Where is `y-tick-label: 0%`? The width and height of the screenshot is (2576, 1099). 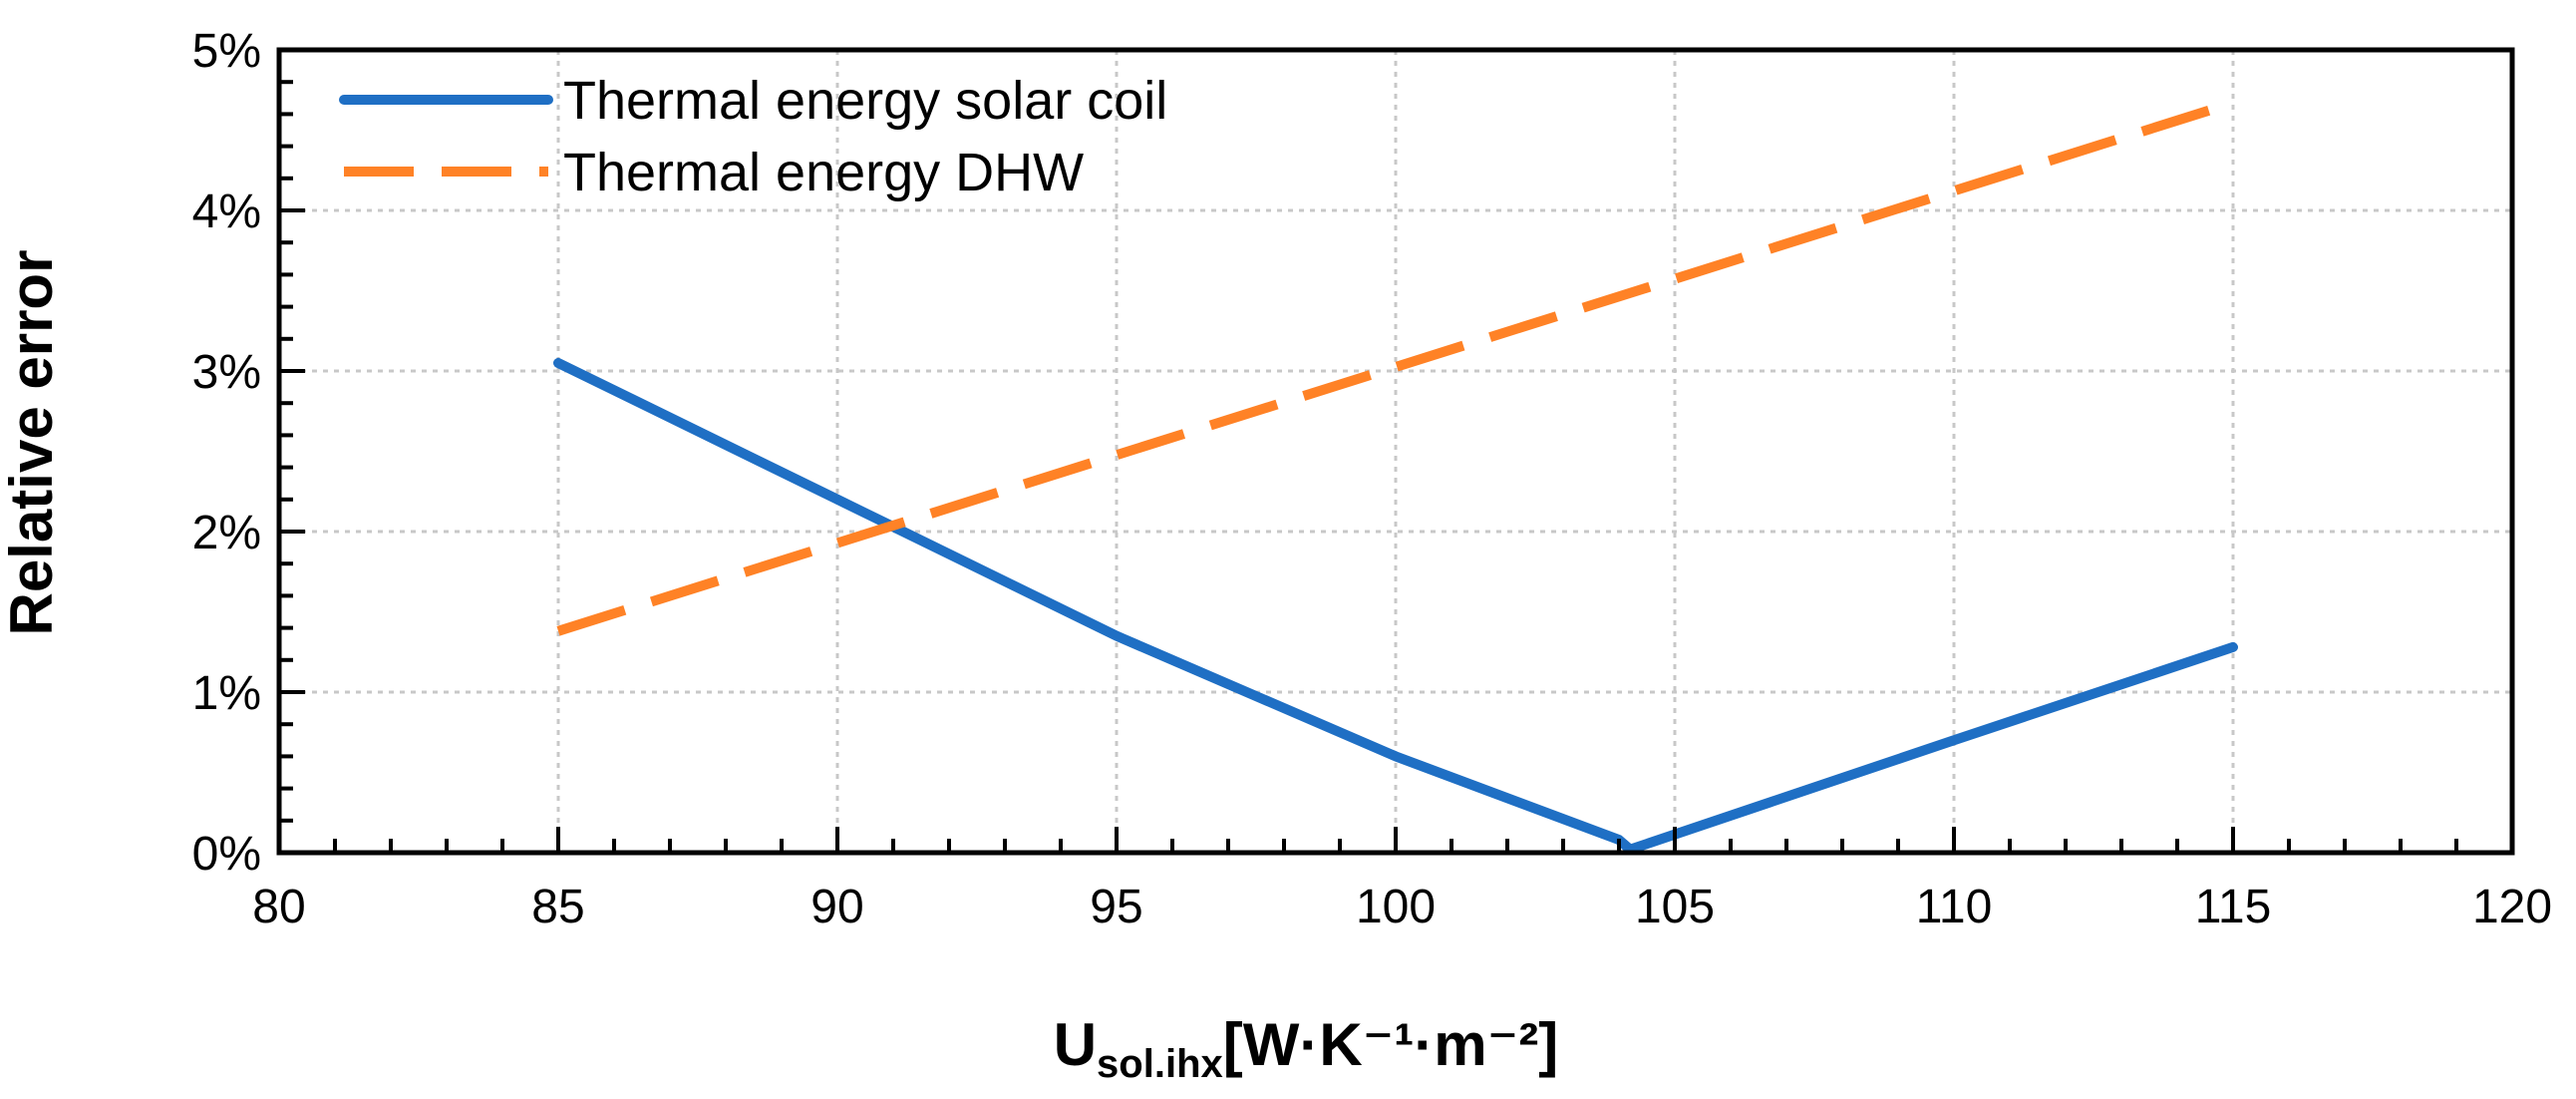
y-tick-label: 0% is located at coordinates (226, 854).